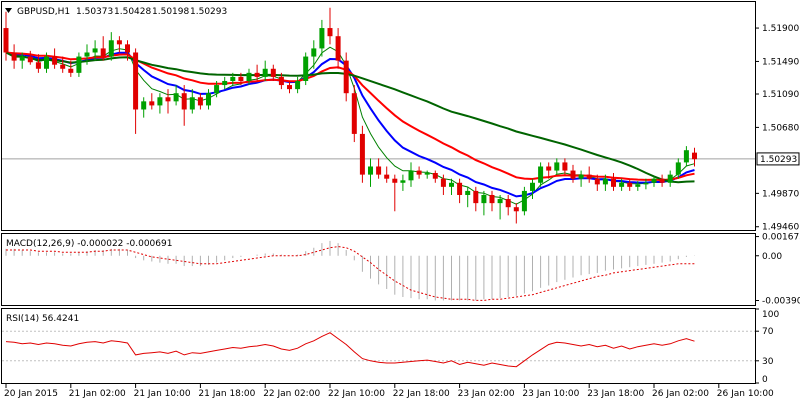  What do you see at coordinates (43, 12) in the screenshot?
I see `price-title: GBPUSD,H1` at bounding box center [43, 12].